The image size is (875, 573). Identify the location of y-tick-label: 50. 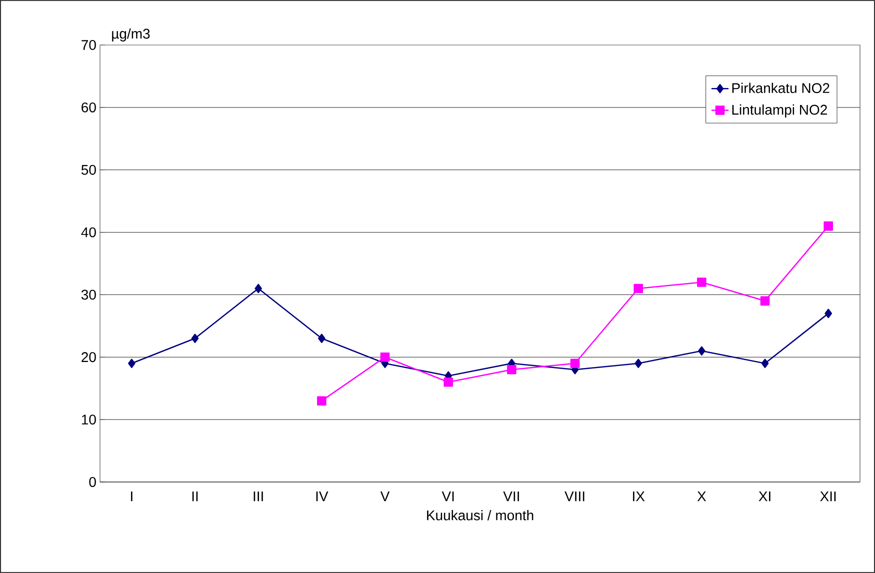
(88, 169).